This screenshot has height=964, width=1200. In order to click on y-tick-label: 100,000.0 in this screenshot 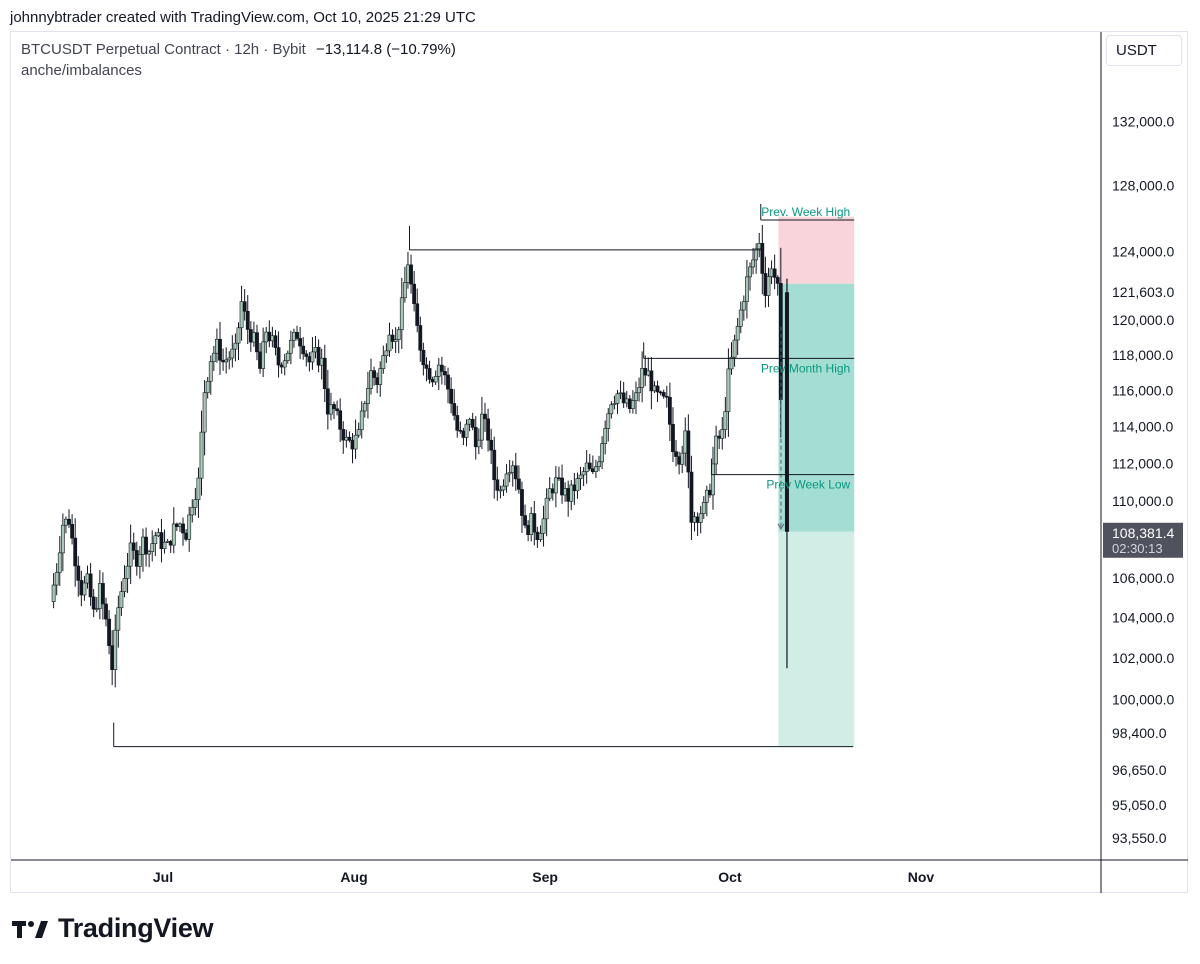, I will do `click(1143, 699)`.